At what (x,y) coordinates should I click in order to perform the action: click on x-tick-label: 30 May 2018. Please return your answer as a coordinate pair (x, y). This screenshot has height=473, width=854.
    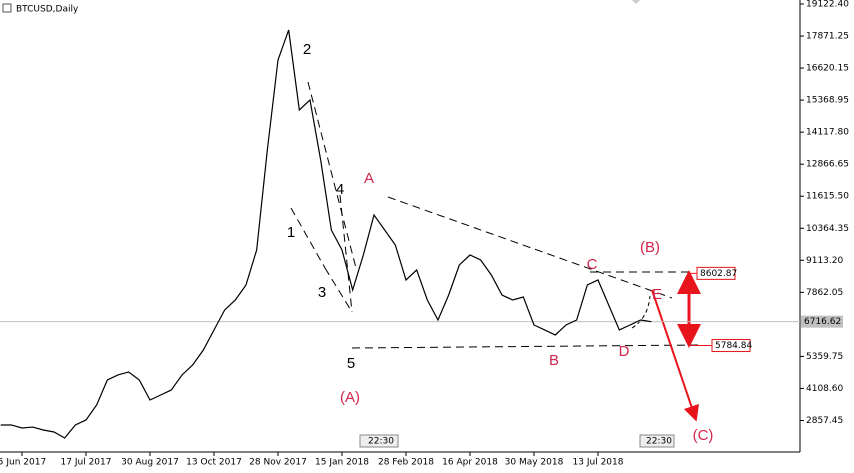
    Looking at the image, I should click on (534, 463).